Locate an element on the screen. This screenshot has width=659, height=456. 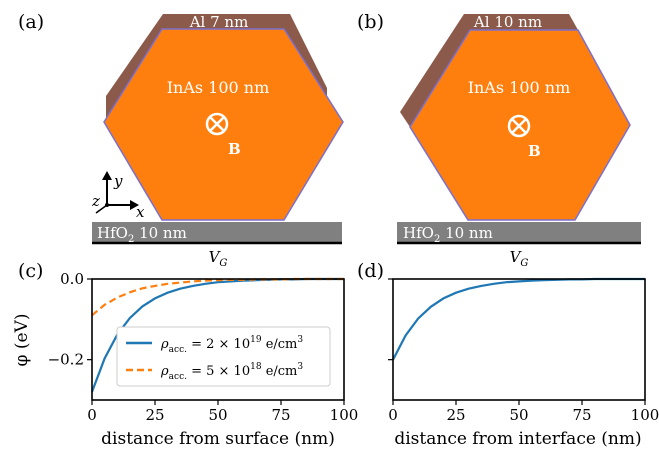
chart-d-series-1-line is located at coordinates (518, 319).